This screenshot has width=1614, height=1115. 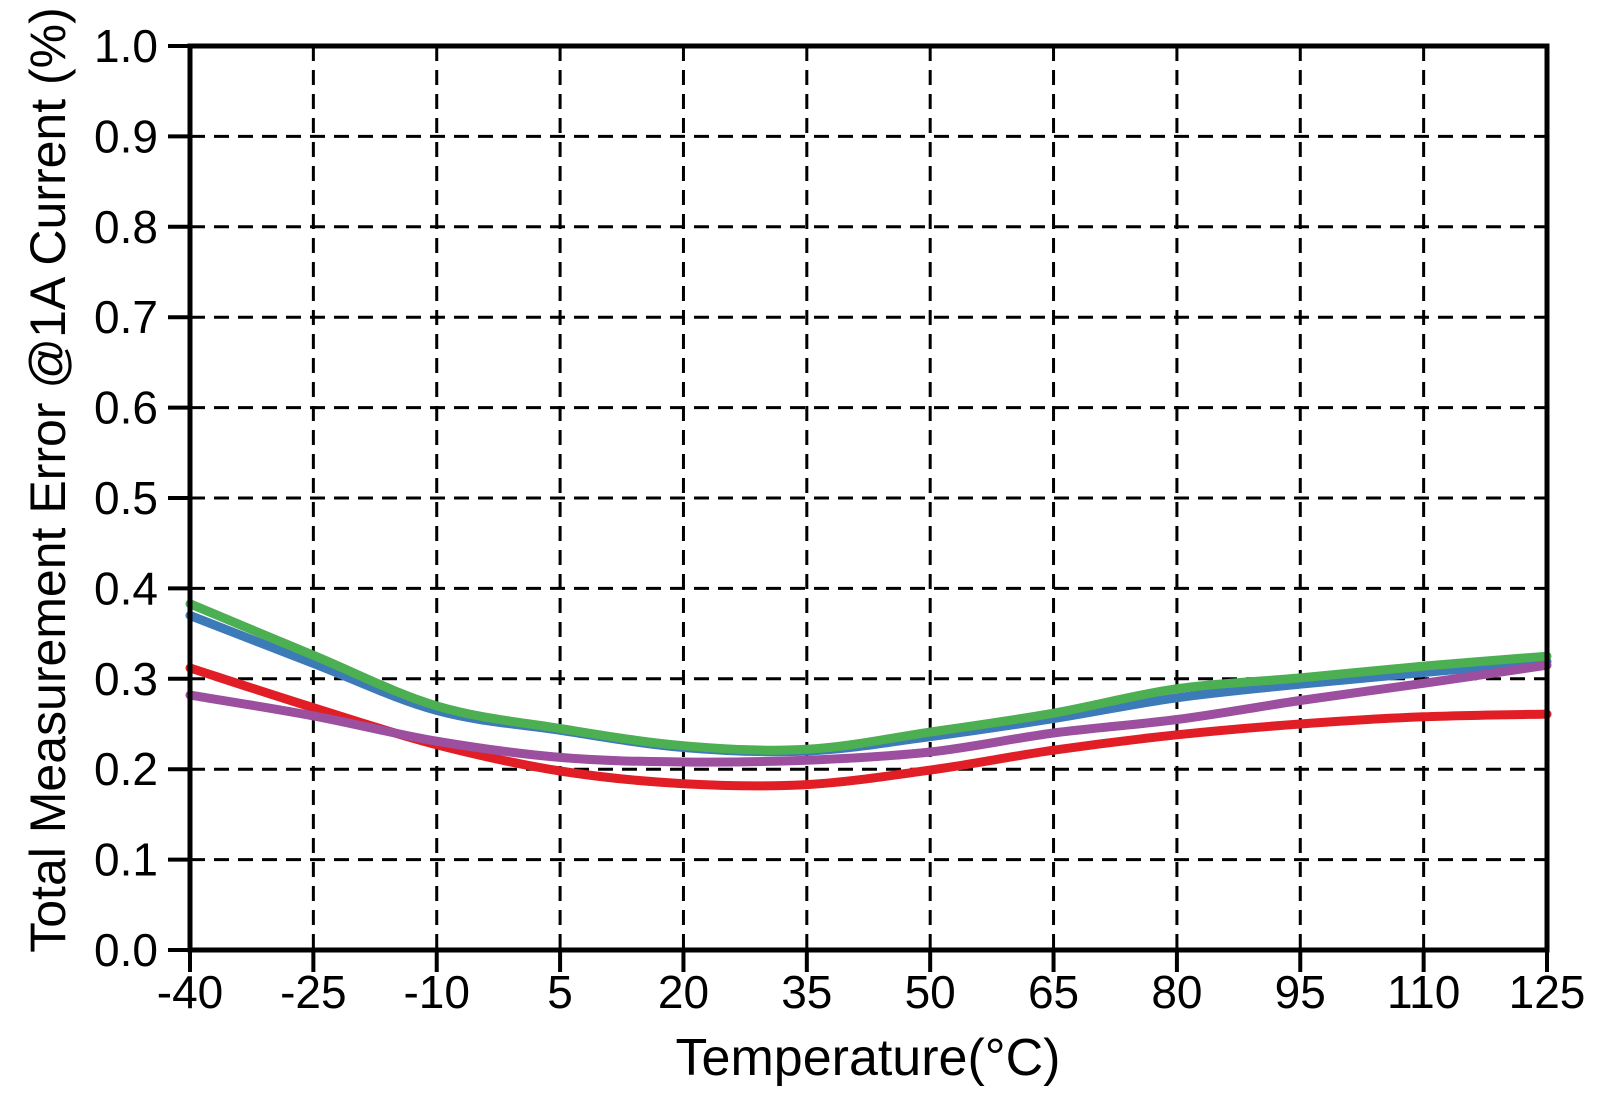 What do you see at coordinates (313, 992) in the screenshot?
I see `x-tick-label: -25` at bounding box center [313, 992].